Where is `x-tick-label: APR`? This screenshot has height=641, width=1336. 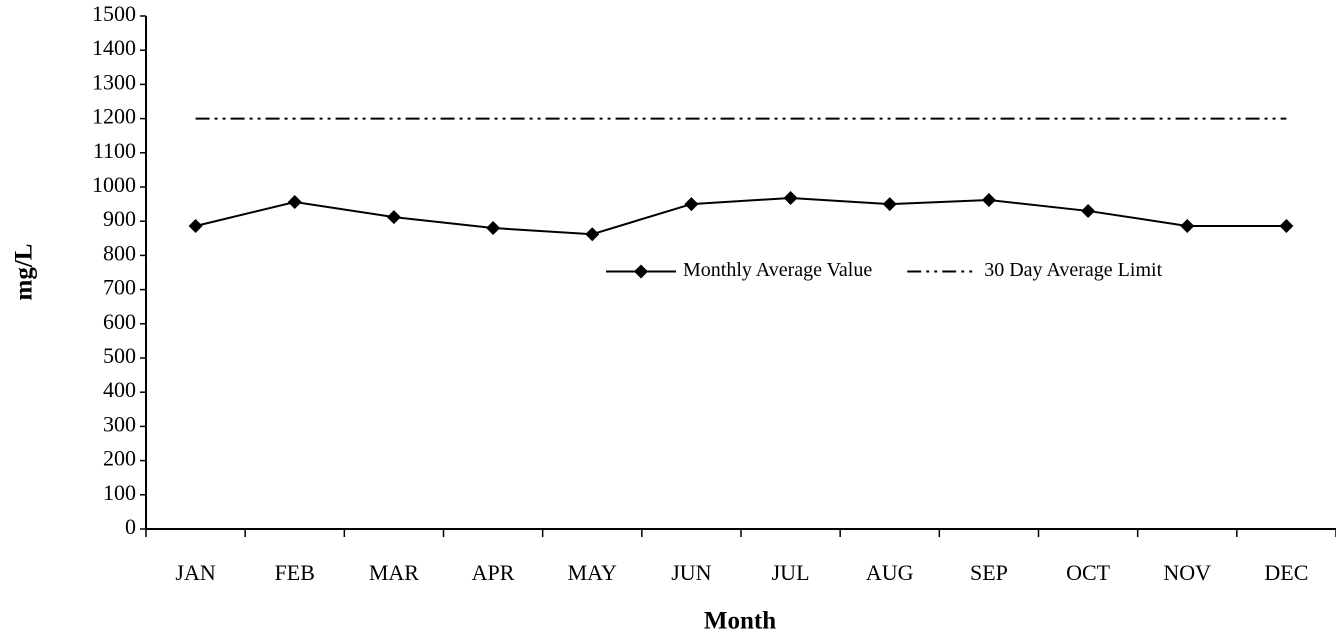
x-tick-label: APR is located at coordinates (493, 572).